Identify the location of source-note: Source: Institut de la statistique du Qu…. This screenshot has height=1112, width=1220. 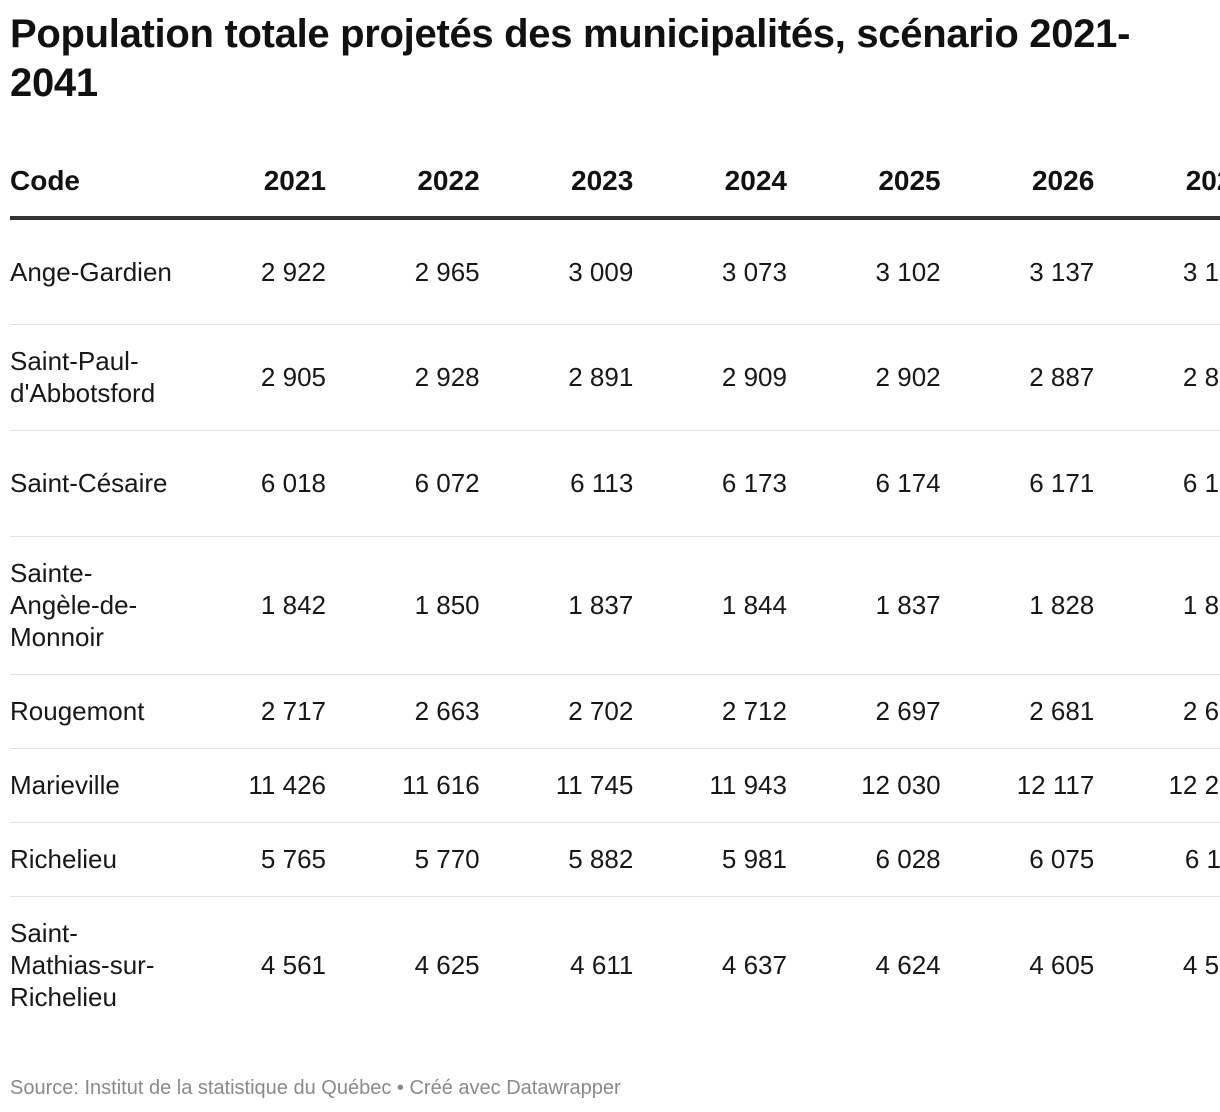
(201, 1088).